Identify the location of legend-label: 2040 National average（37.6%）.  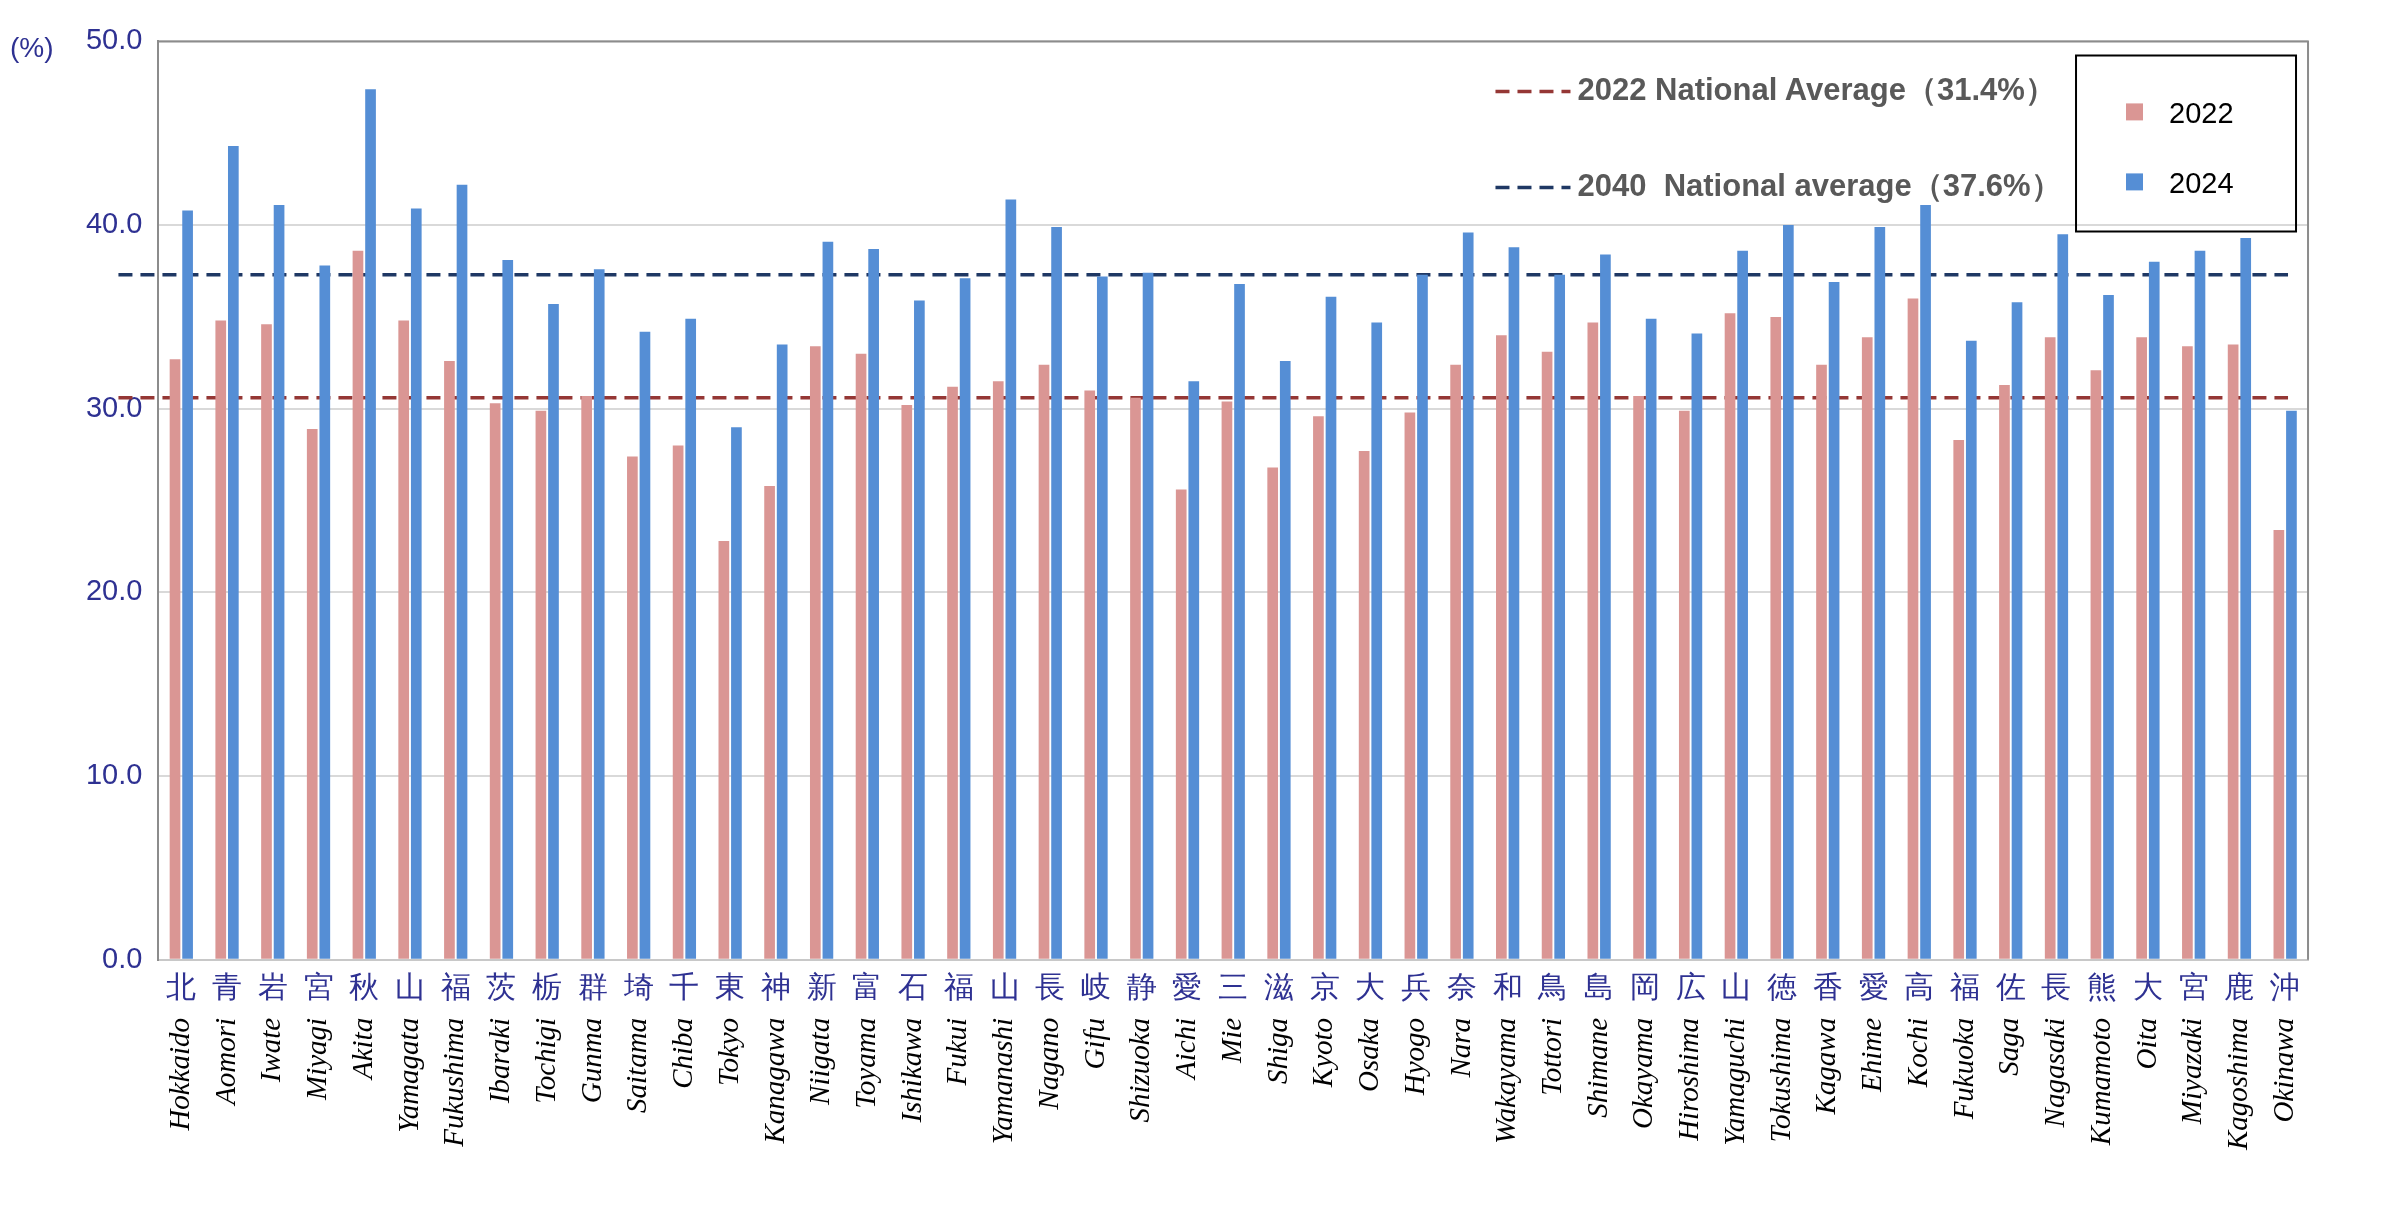
(1819, 185).